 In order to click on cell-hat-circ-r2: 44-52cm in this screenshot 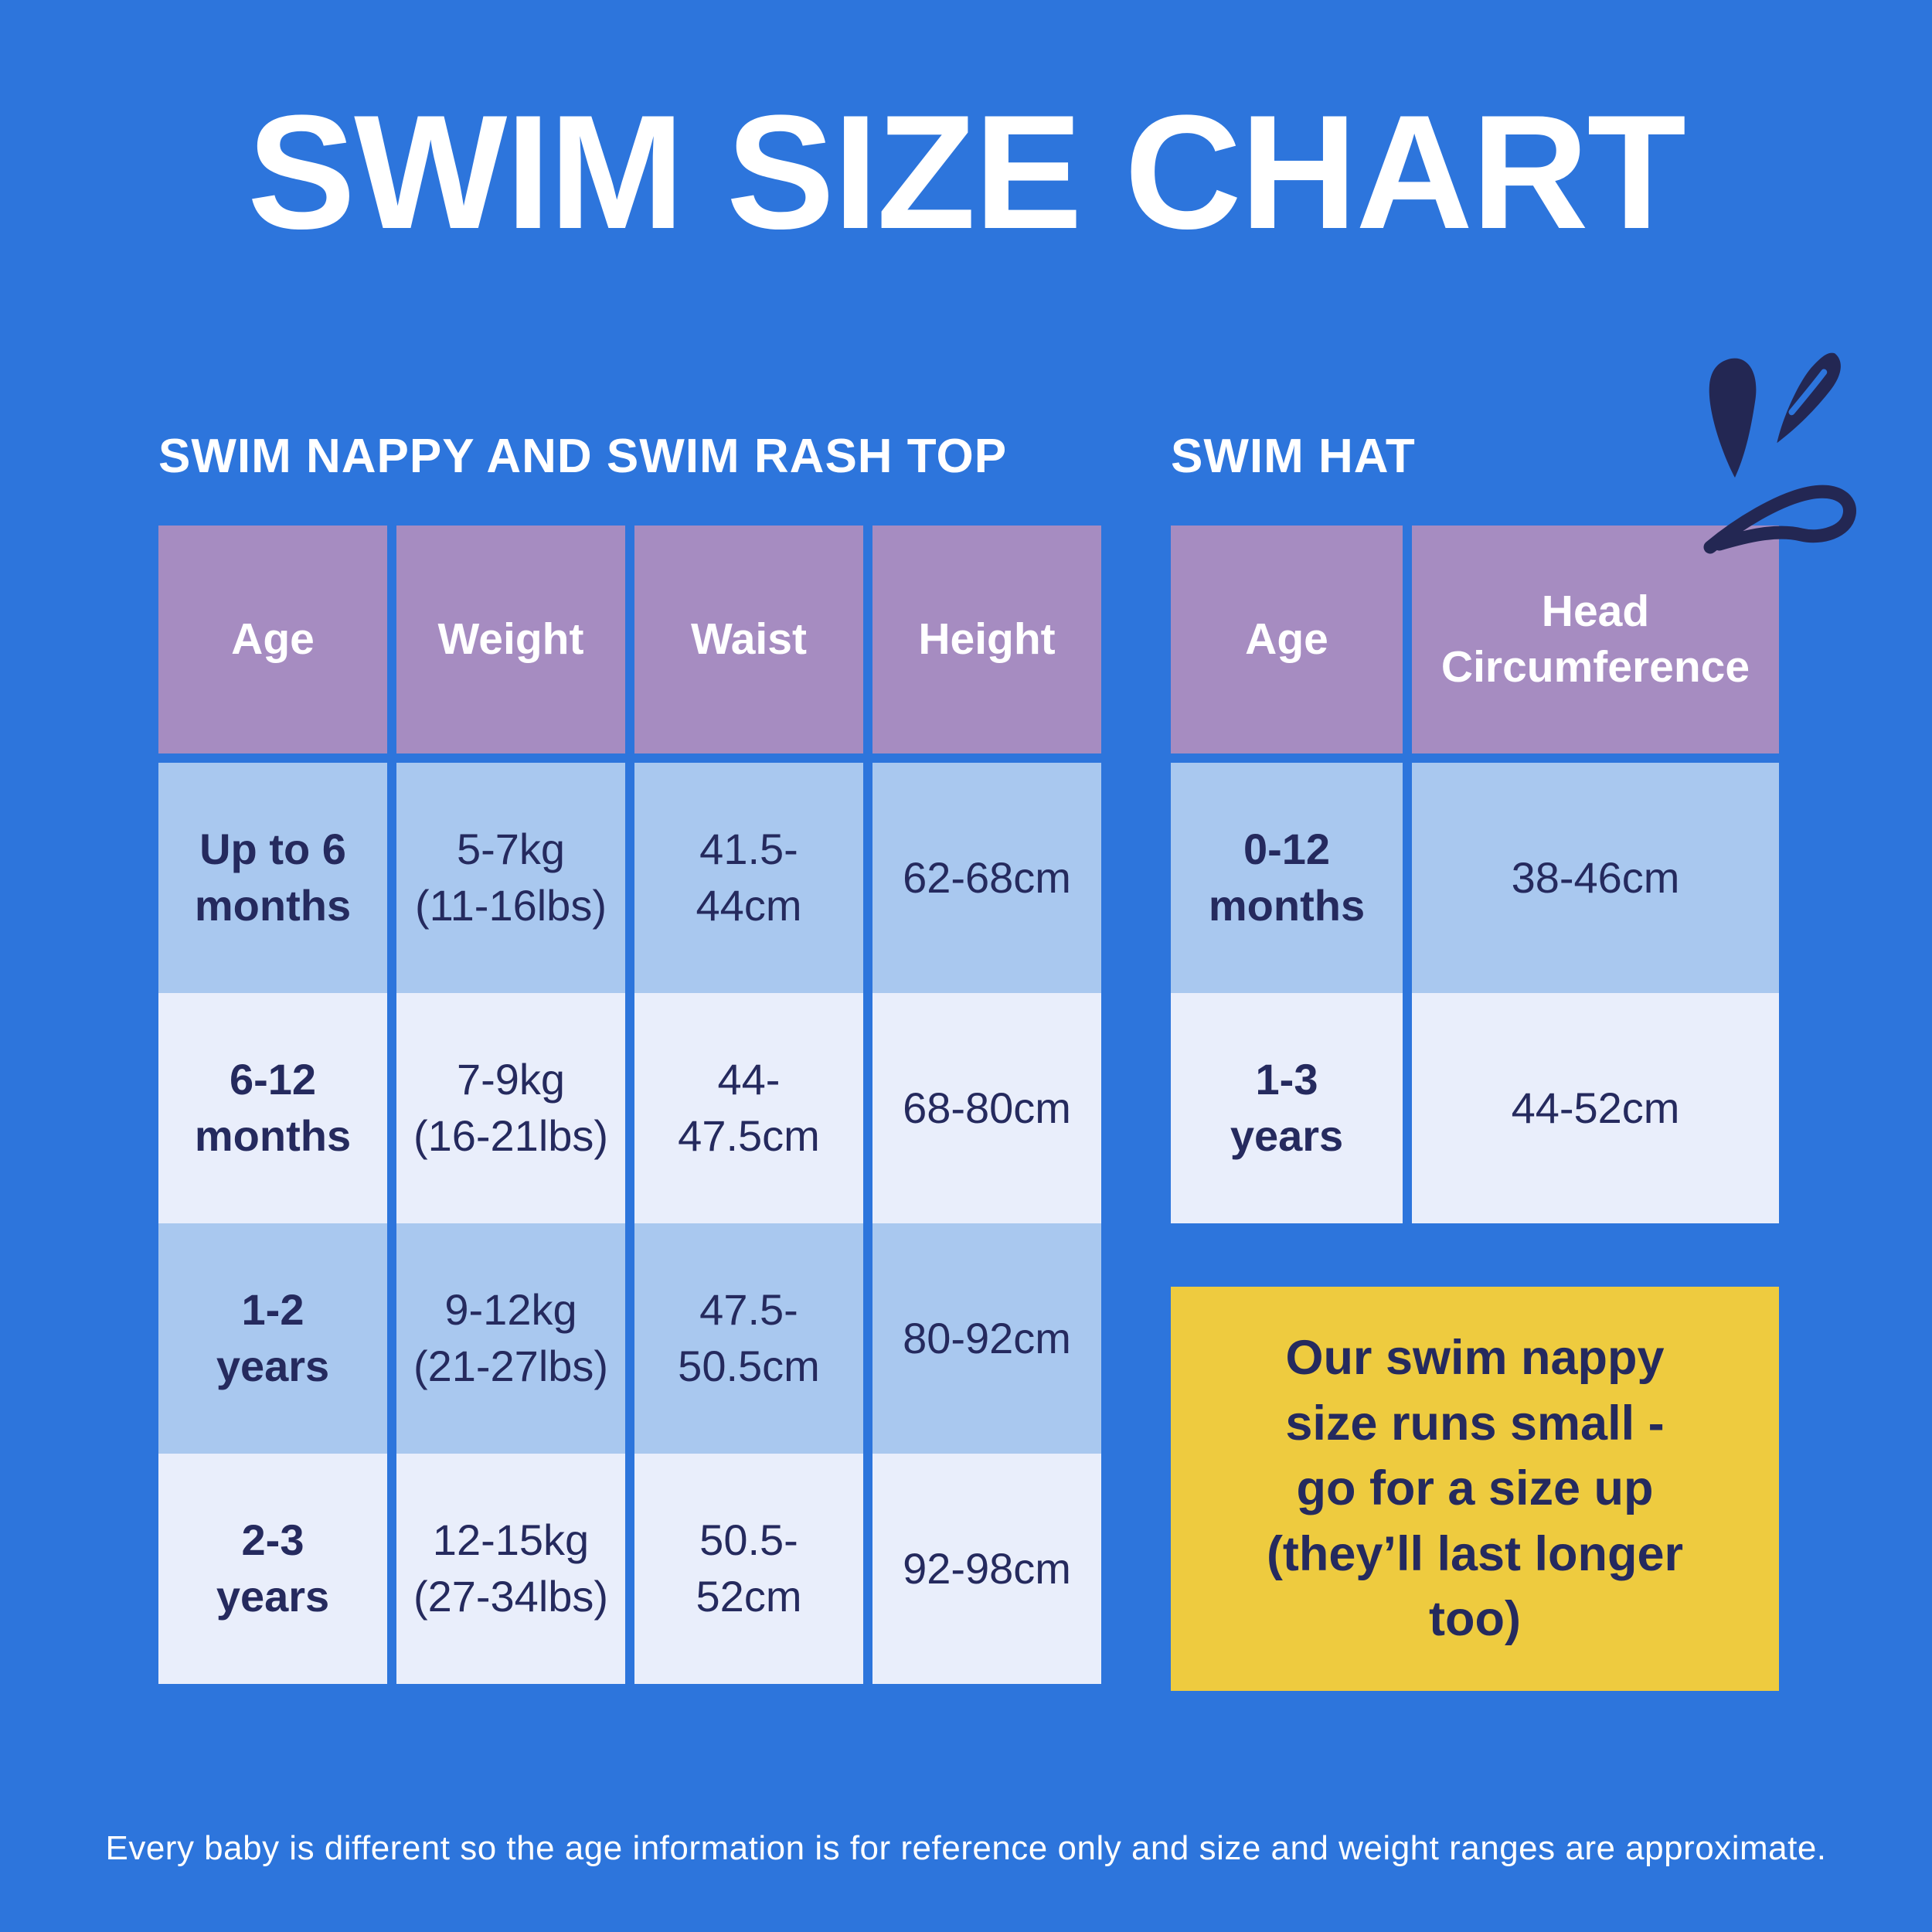, I will do `click(1596, 1108)`.